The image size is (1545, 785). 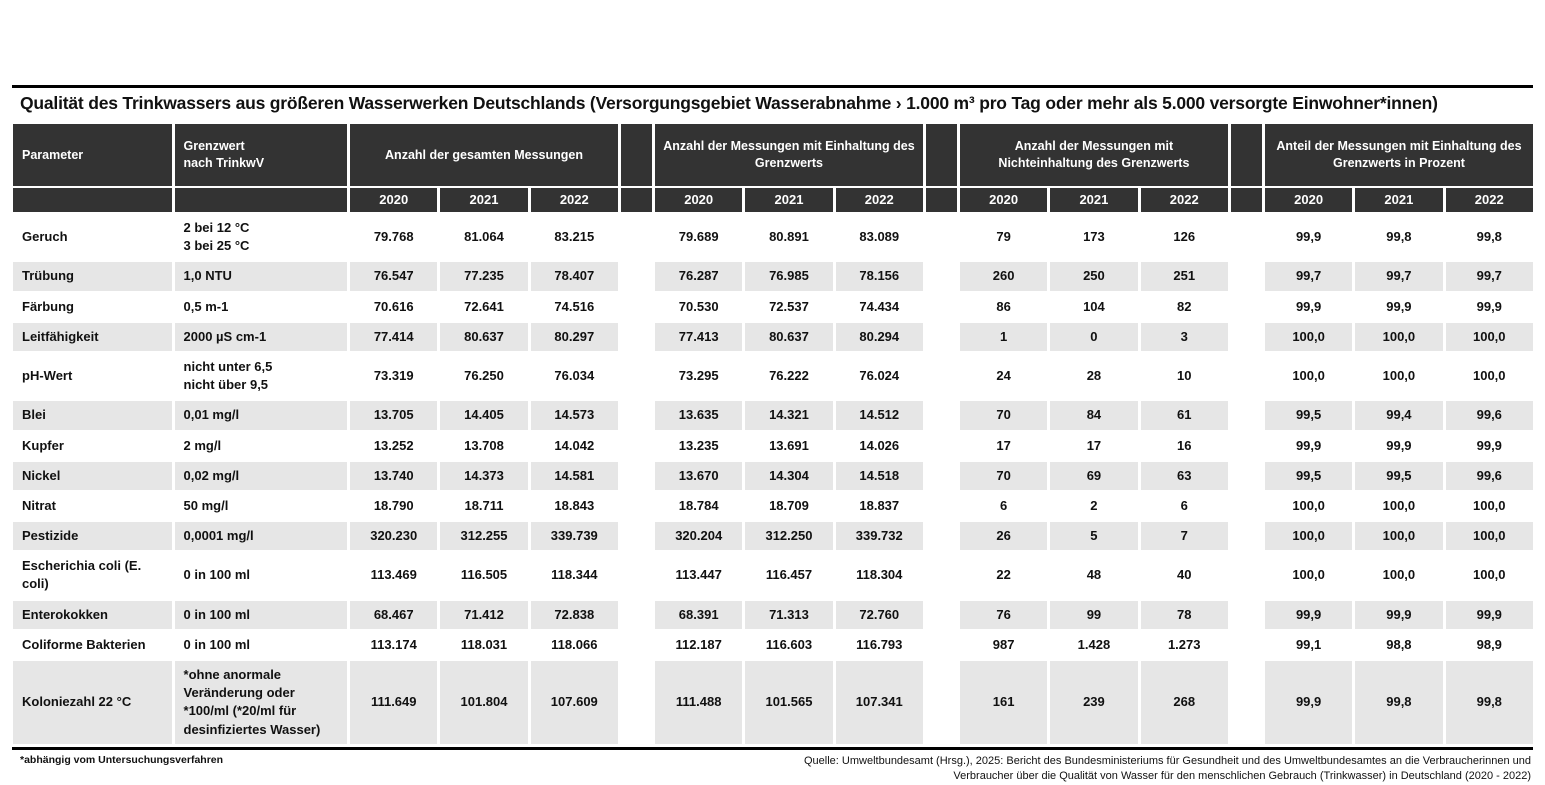 What do you see at coordinates (92, 614) in the screenshot?
I see `parameter-cell: Enterokokken` at bounding box center [92, 614].